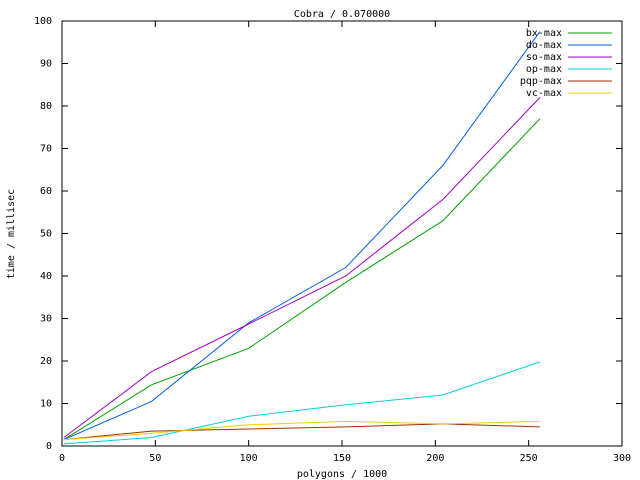 The image size is (640, 480). I want to click on chart-title: Cobra / 0.070000, so click(342, 14).